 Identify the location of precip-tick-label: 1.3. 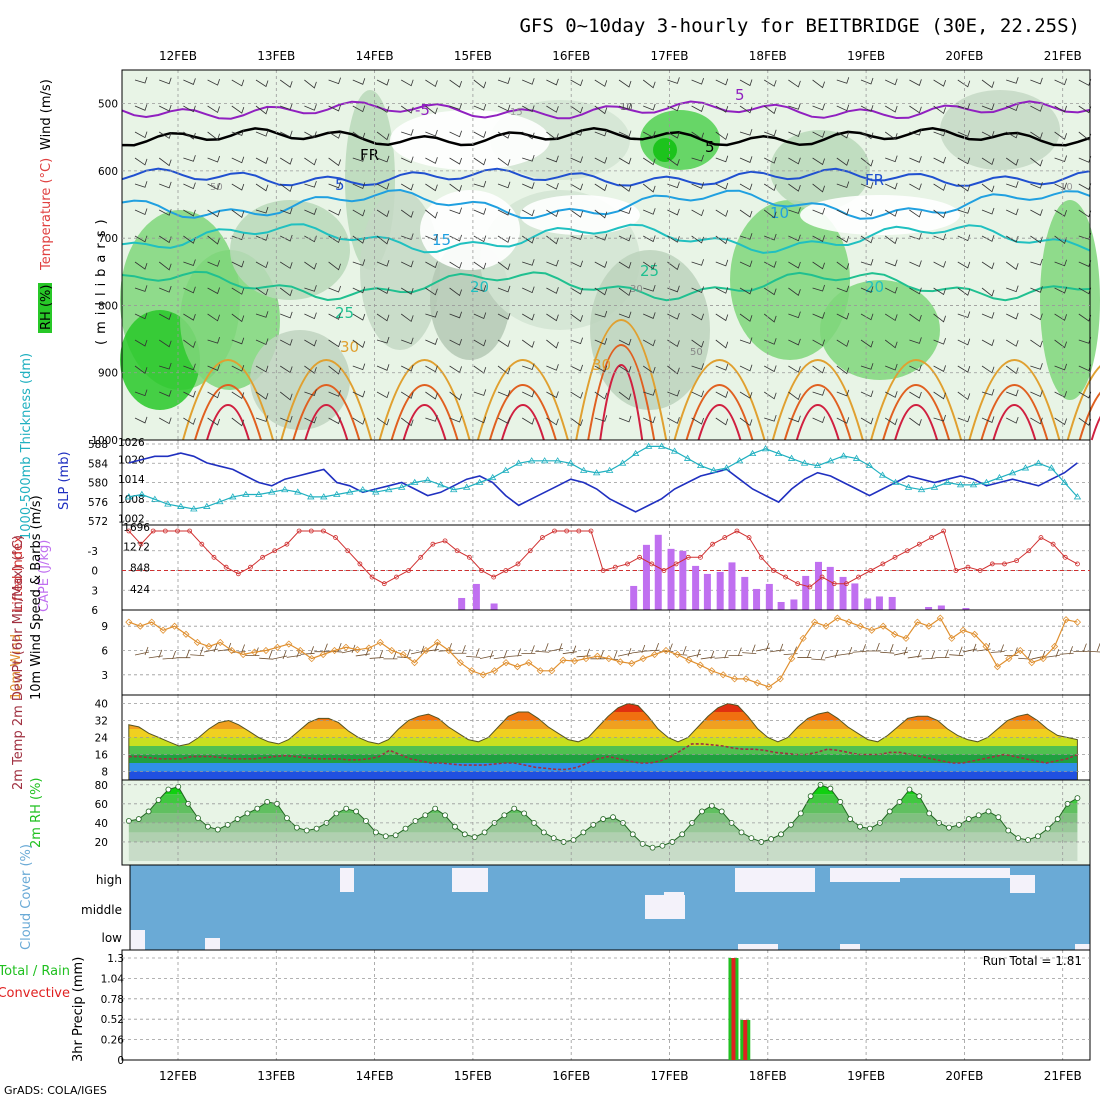
(115, 959).